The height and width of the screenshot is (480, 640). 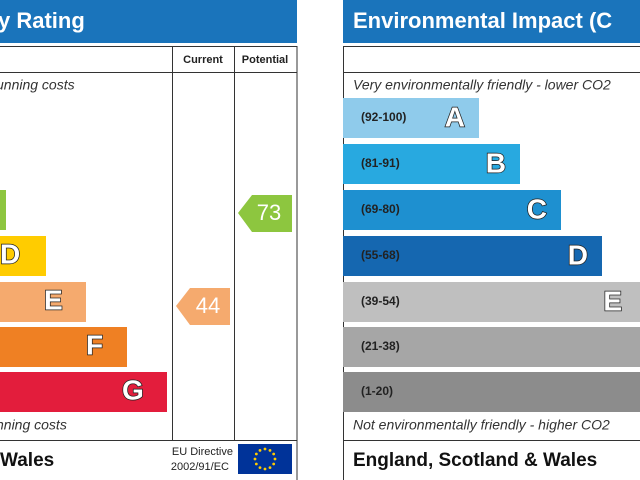 What do you see at coordinates (455, 116) in the screenshot?
I see `band-letter: A` at bounding box center [455, 116].